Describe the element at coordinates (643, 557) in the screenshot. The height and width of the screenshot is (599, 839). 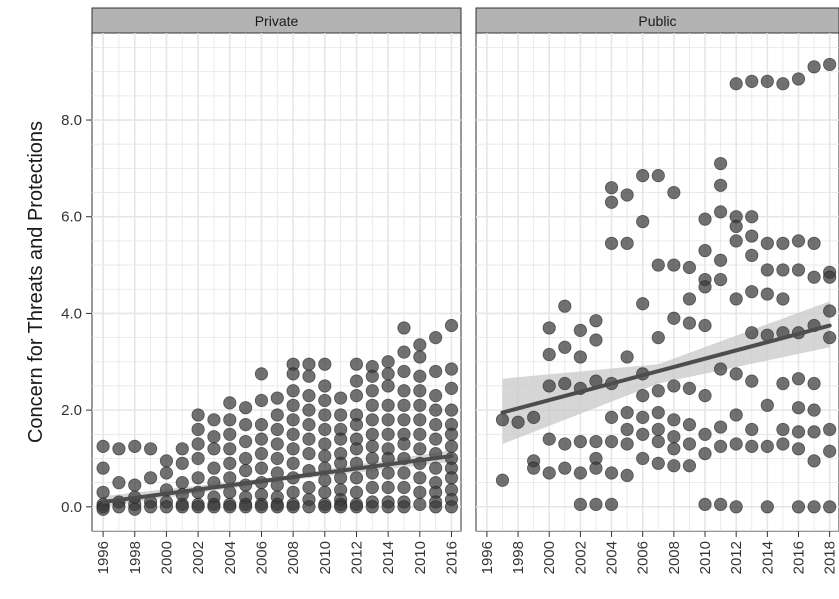
I see `x-tick-label: 2006` at that location.